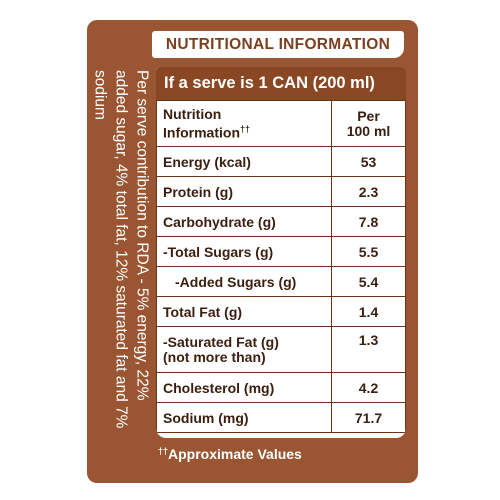  I want to click on footnote-mark: ††, so click(163, 451).